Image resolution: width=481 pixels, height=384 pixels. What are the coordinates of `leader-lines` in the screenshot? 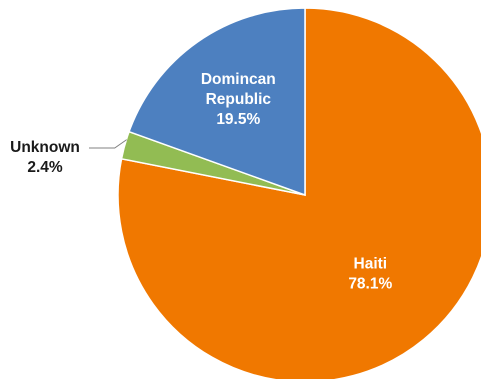 It's located at (108, 144).